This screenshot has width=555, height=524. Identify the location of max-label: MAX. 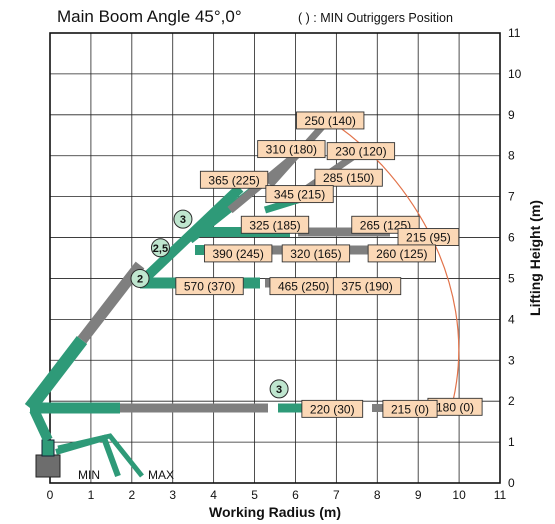
(161, 475).